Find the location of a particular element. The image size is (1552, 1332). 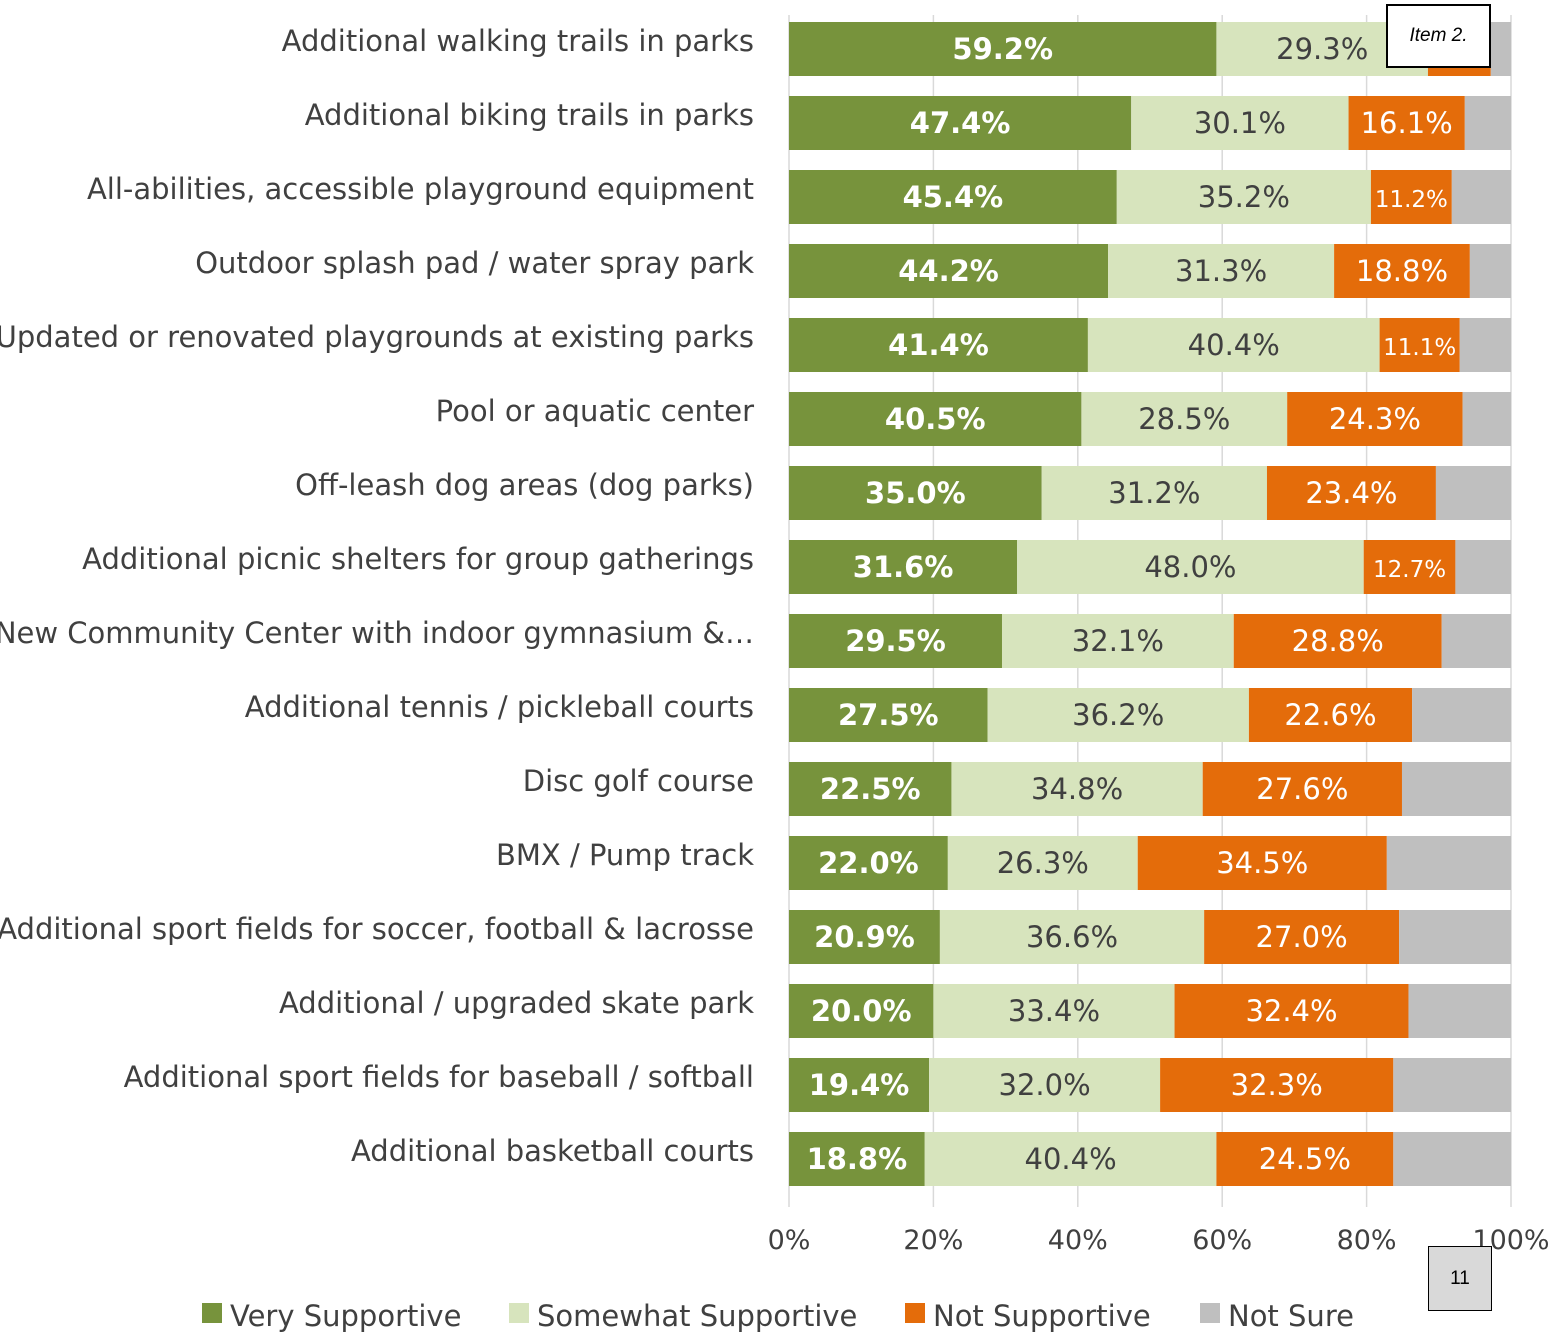

category-label: Off-leash dog areas (dog parks) is located at coordinates (524, 485).